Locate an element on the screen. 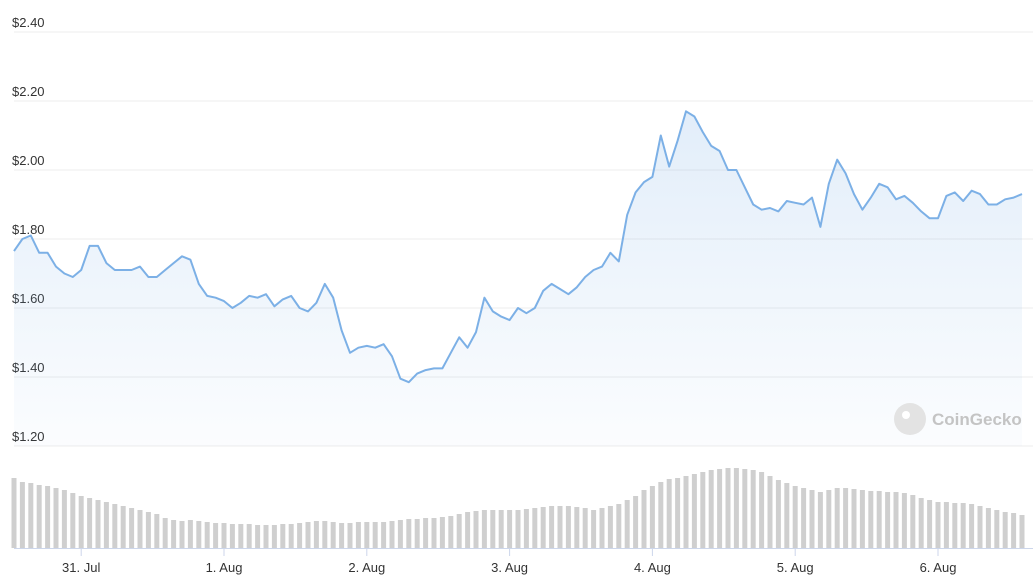  x-tick-label: 5. Aug is located at coordinates (795, 567).